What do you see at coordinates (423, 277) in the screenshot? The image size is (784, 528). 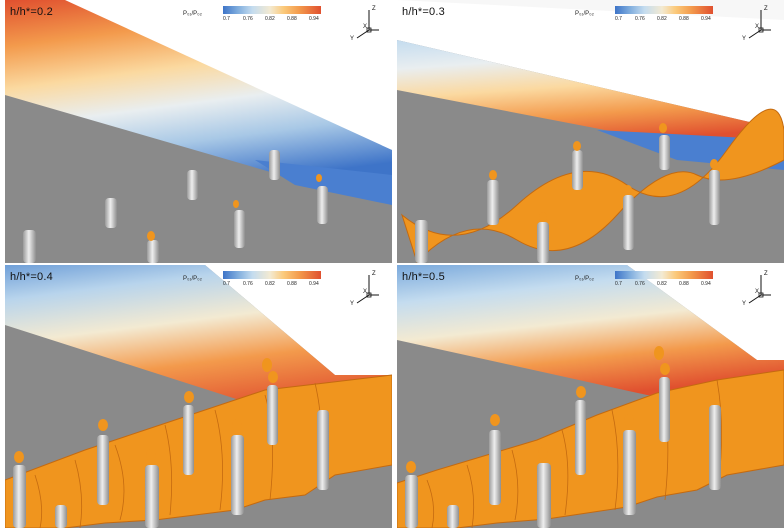 I see `panel-label: h/h*=0.5` at bounding box center [423, 277].